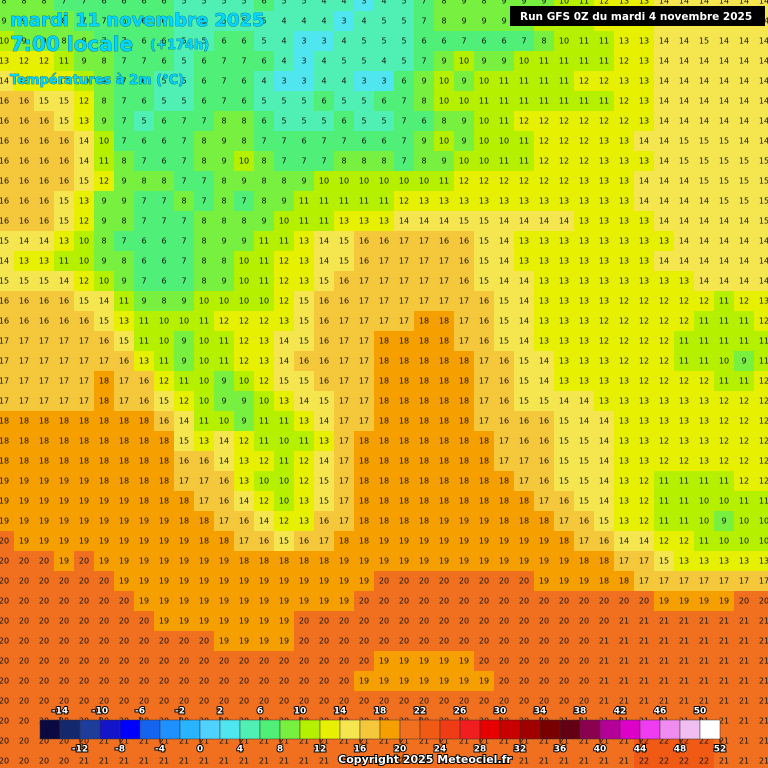  I want to click on temp-value: 8, so click(143, 181).